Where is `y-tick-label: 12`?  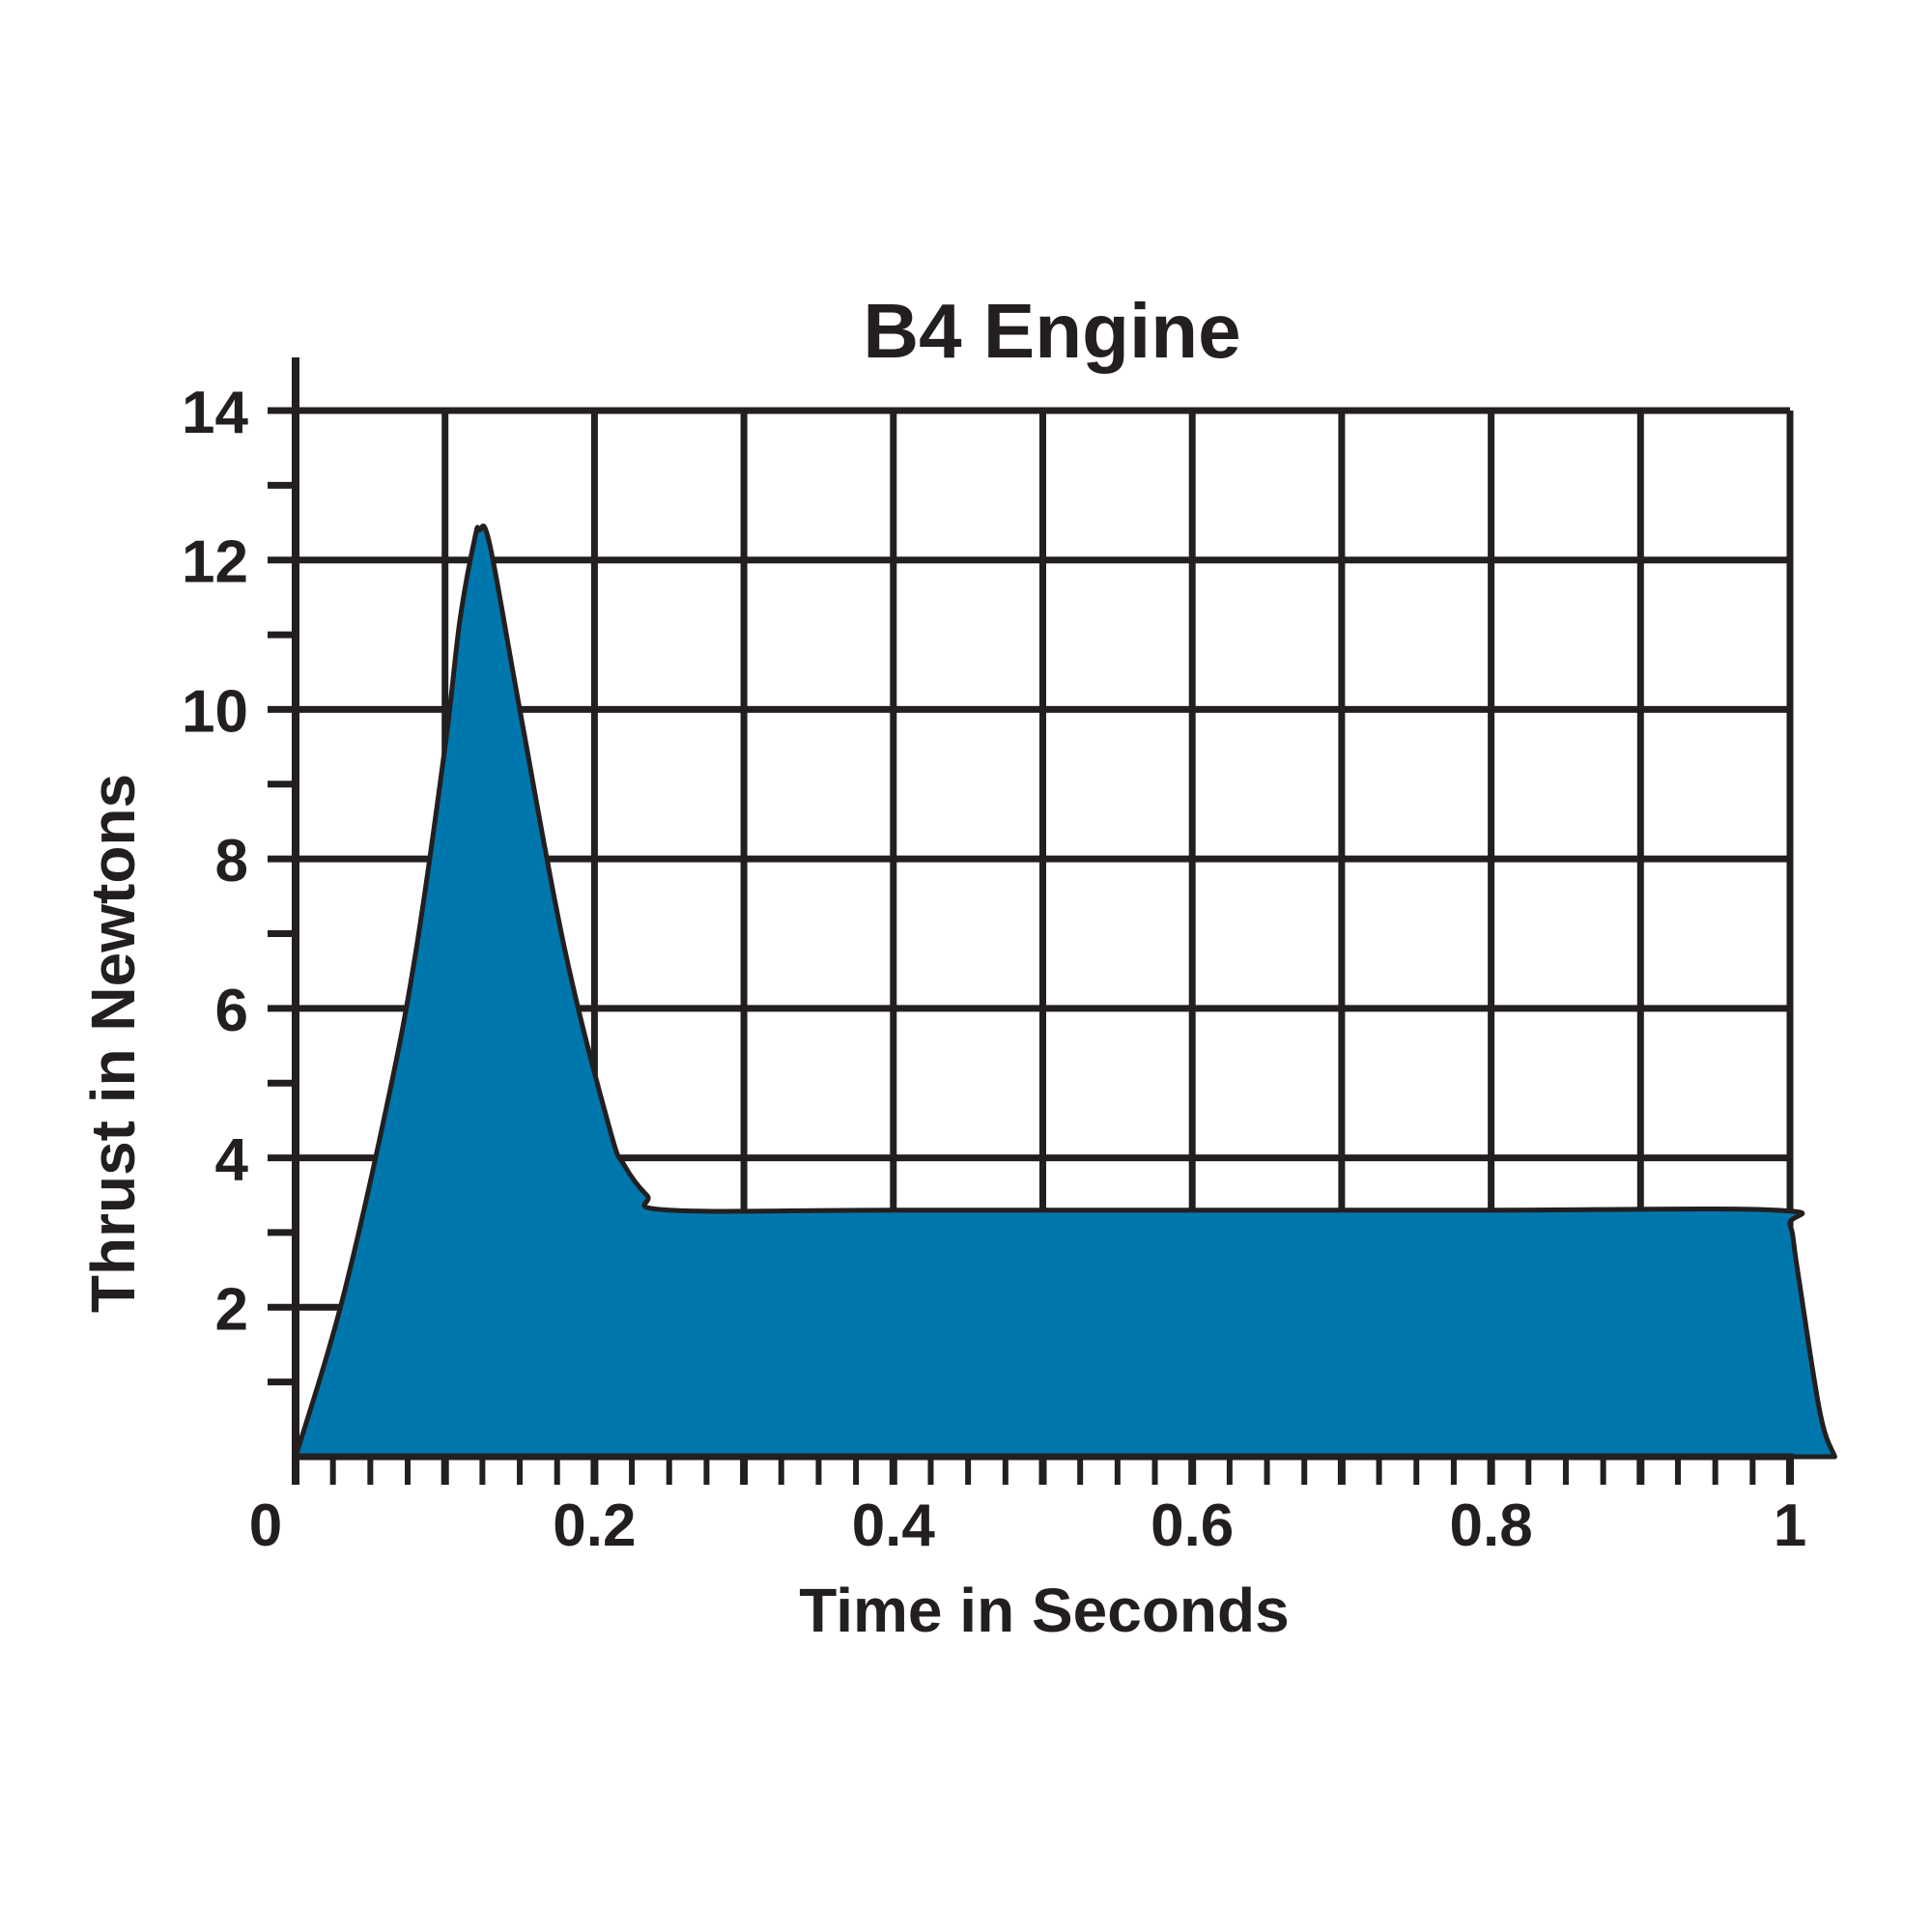
y-tick-label: 12 is located at coordinates (215, 562).